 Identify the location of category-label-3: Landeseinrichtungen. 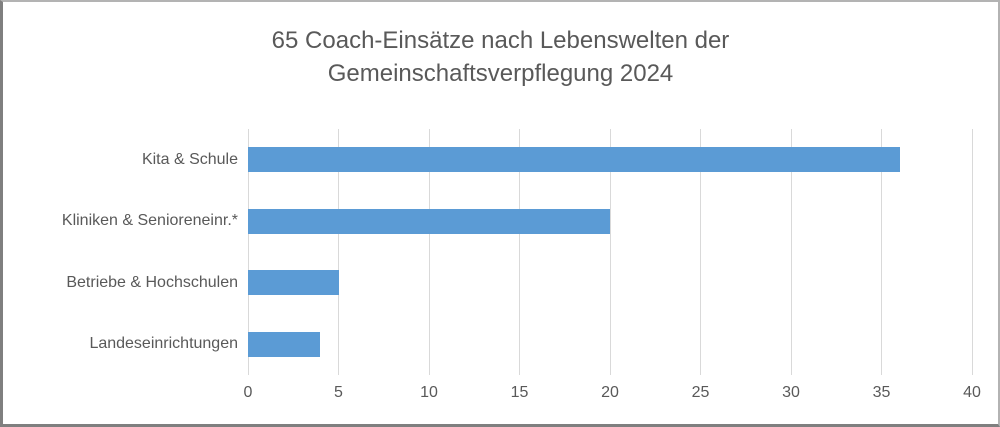
(163, 344).